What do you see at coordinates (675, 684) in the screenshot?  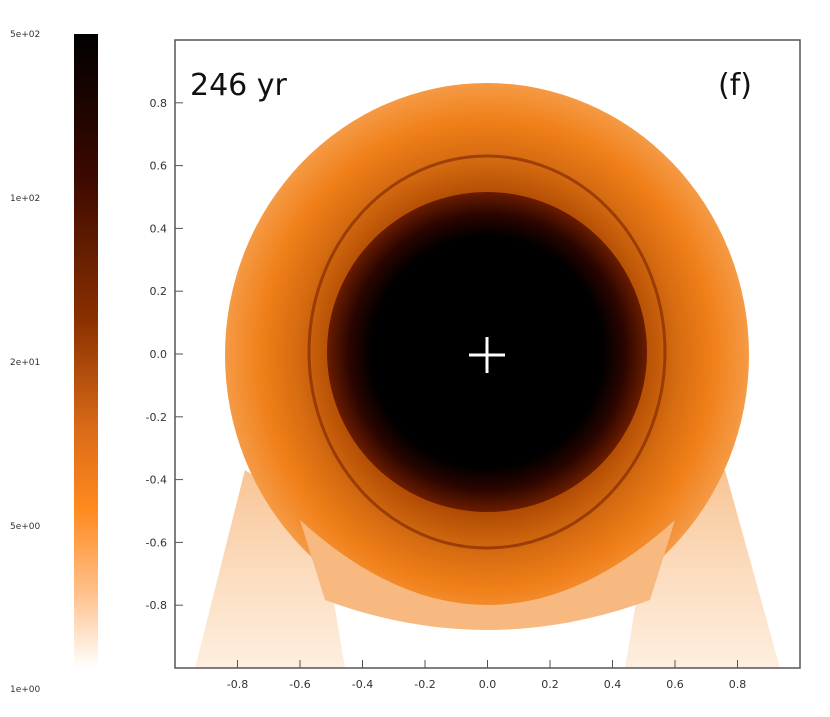 I see `x-tick-label: 0.6` at bounding box center [675, 684].